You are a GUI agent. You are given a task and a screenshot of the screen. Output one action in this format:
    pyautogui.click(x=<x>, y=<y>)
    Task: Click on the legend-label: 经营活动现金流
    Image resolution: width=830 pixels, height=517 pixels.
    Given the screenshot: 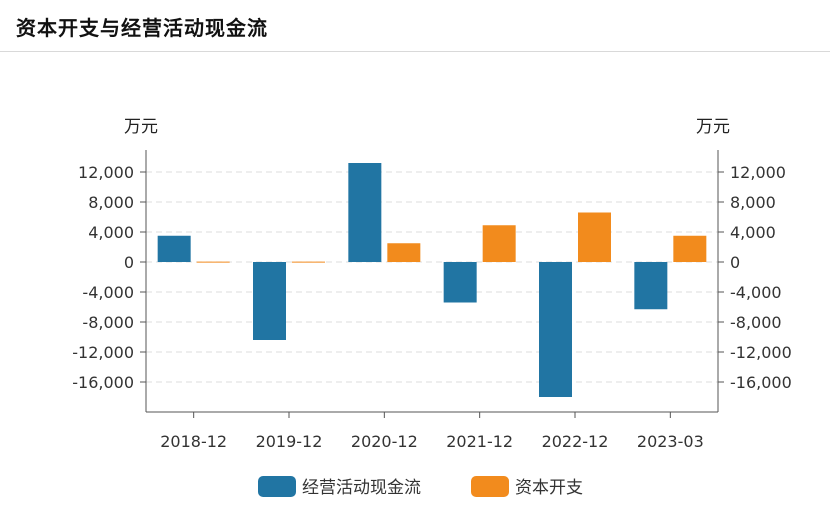 What is the action you would take?
    pyautogui.click(x=361, y=488)
    